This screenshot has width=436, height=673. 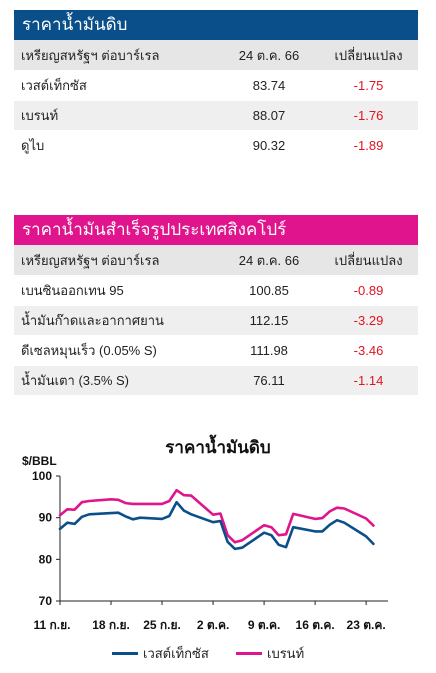 I want to click on x-tick-label: 23 ต.ค., so click(x=366, y=625).